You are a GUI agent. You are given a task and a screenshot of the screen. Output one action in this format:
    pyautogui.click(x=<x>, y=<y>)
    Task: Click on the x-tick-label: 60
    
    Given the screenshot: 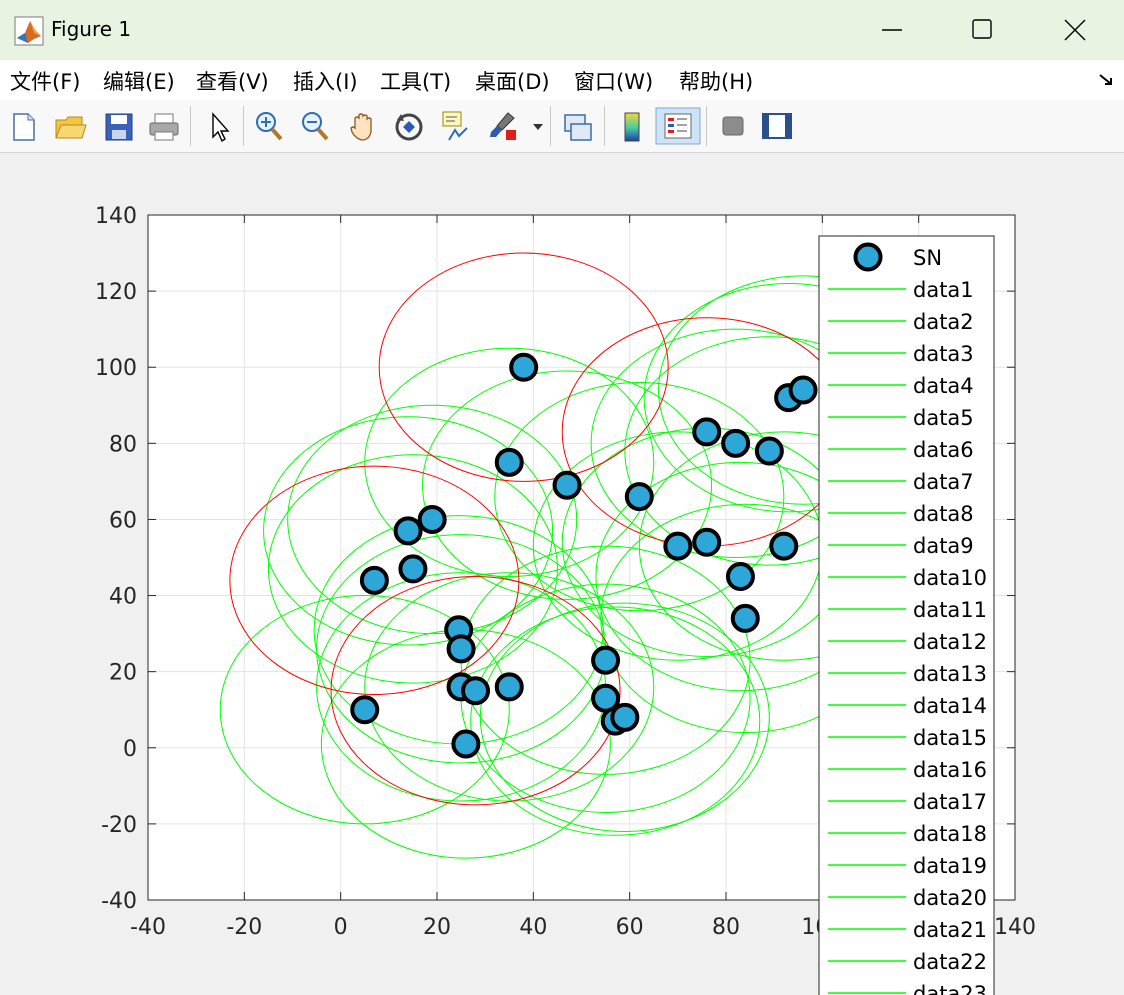 What is the action you would take?
    pyautogui.click(x=630, y=927)
    